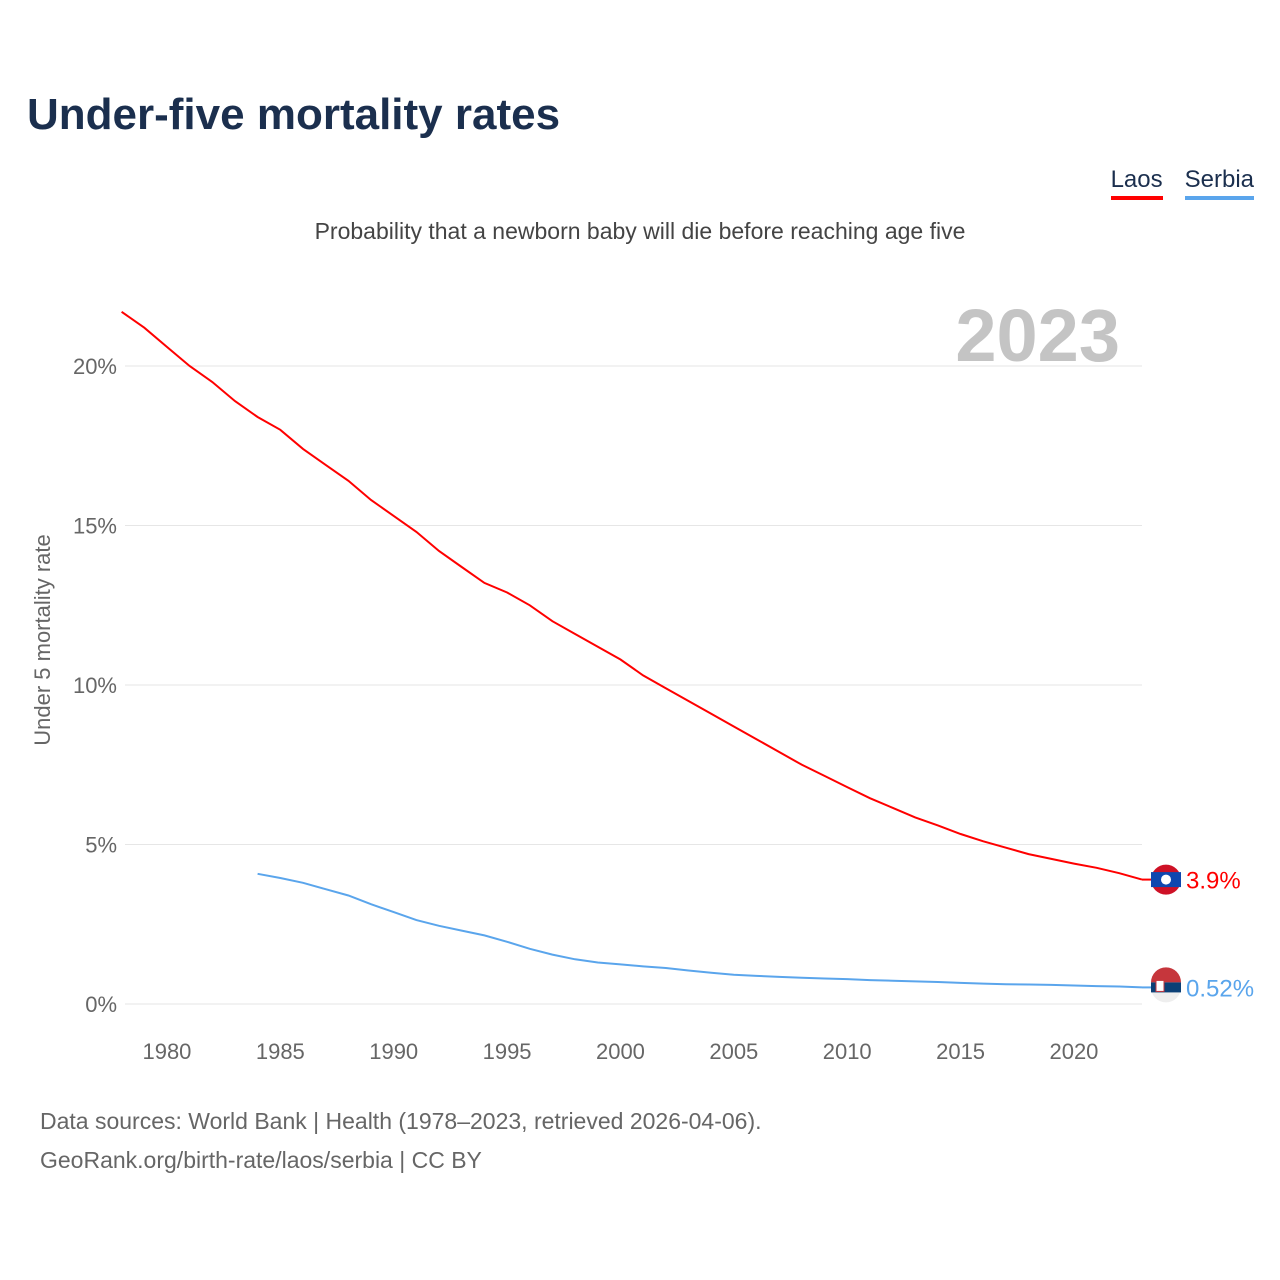  What do you see at coordinates (101, 845) in the screenshot?
I see `y-tick-label: 5%` at bounding box center [101, 845].